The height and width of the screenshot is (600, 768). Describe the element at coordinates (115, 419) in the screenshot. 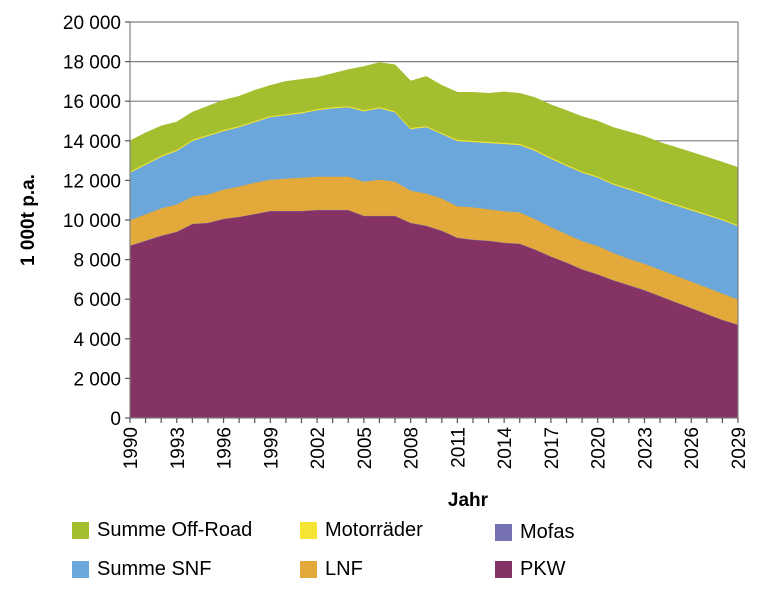

I see `y-tick-label: 0` at that location.